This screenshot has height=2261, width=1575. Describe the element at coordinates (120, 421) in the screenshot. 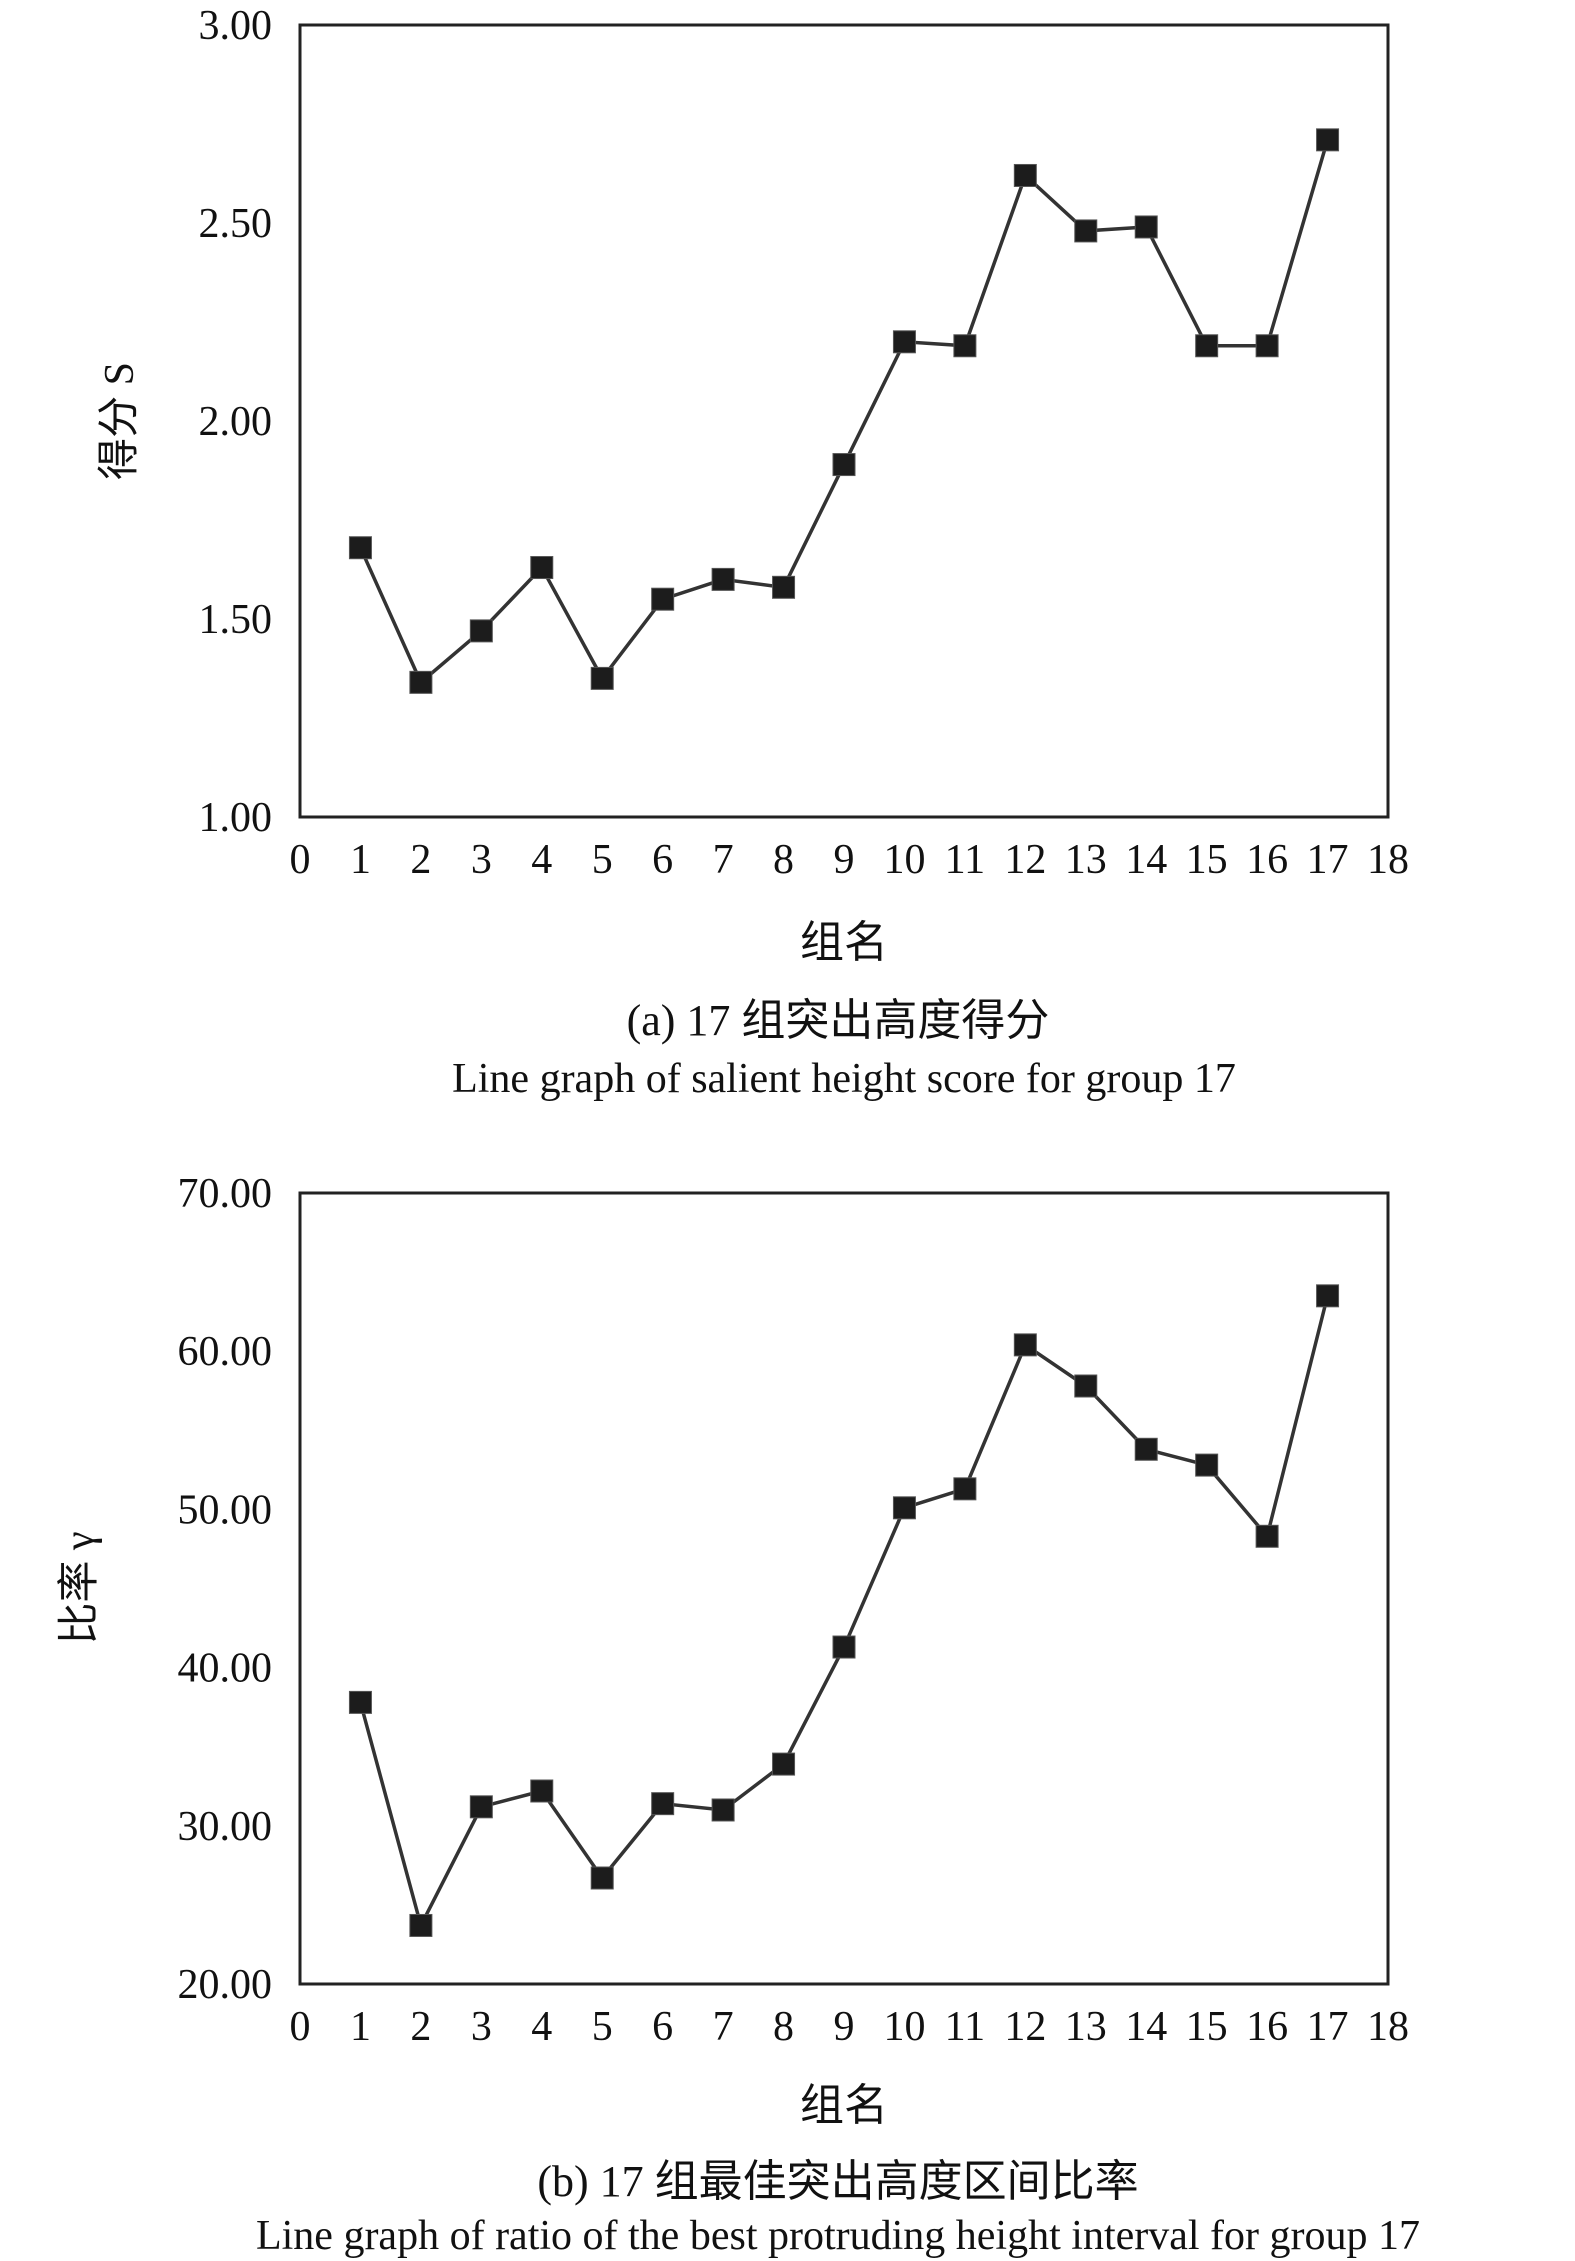

I see `y-axis-label-a: 得分 S` at that location.